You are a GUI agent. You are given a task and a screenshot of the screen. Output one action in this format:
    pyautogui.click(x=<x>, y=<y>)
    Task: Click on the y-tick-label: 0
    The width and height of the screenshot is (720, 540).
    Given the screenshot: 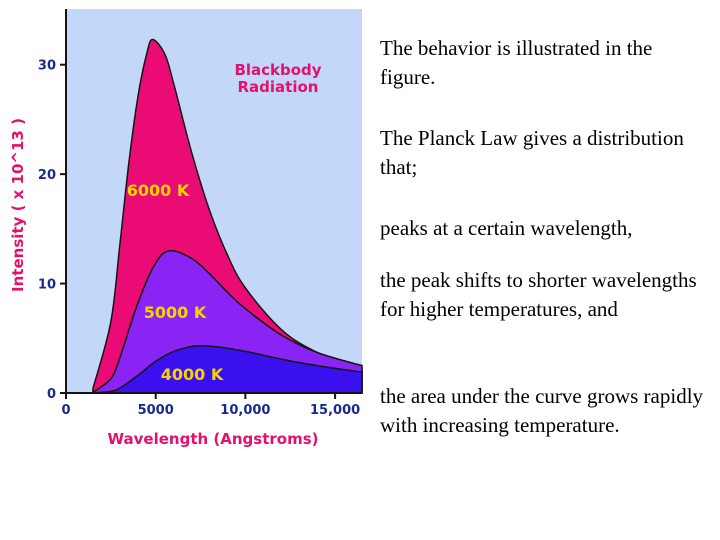 What is the action you would take?
    pyautogui.click(x=51, y=394)
    